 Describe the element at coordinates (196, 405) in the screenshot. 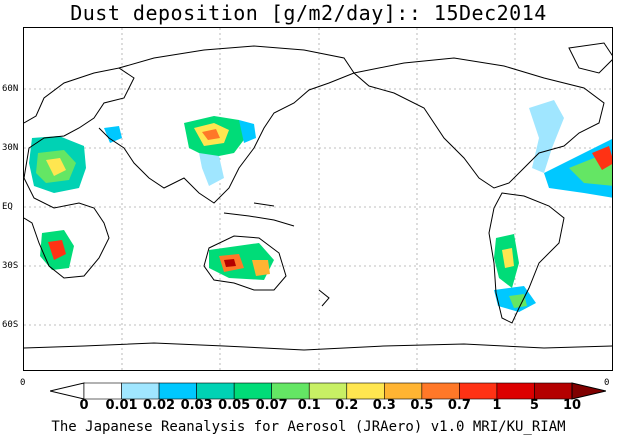

I see `colorbar-tick-label: 0.03` at that location.